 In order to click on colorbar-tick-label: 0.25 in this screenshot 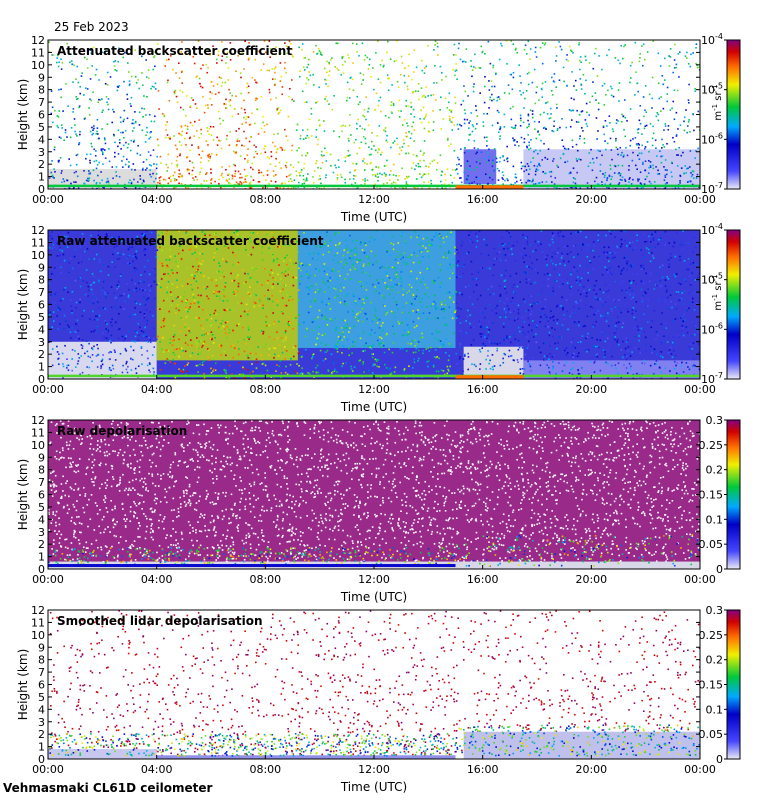, I will do `click(711, 445)`.